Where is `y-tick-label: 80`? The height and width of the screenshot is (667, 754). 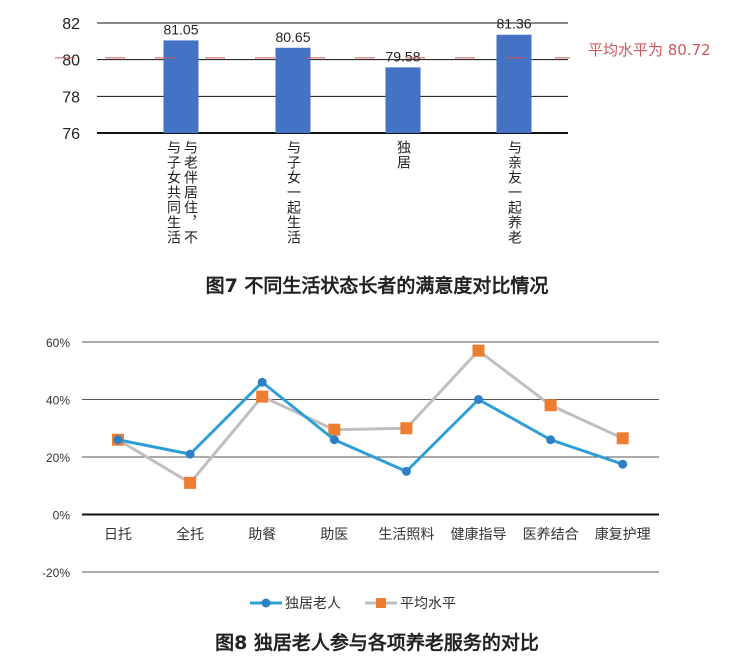 y-tick-label: 80 is located at coordinates (71, 61).